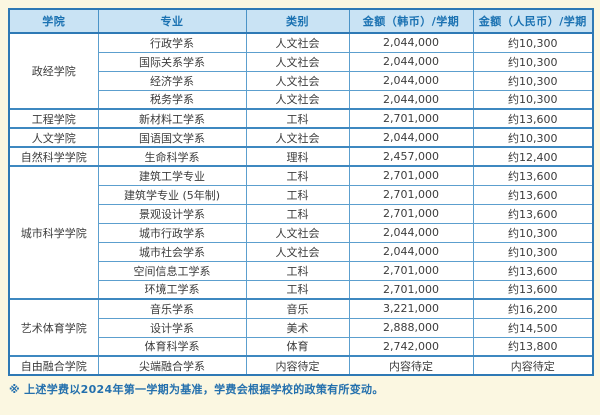  I want to click on table-row: 工程学院 新材料工学系 工科 2,701,000 约13,600, so click(301, 118).